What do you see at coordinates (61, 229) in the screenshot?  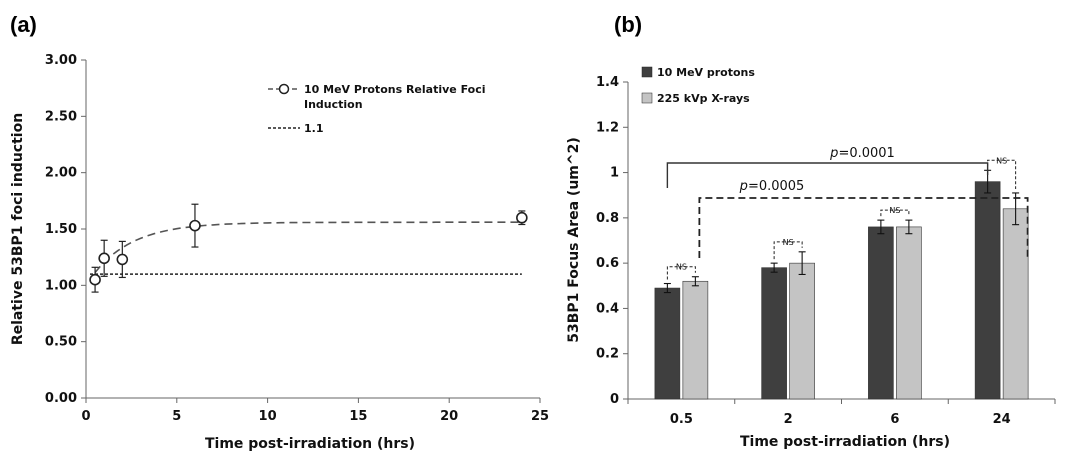 I see `a-y-tick-label: 1.50` at bounding box center [61, 229].